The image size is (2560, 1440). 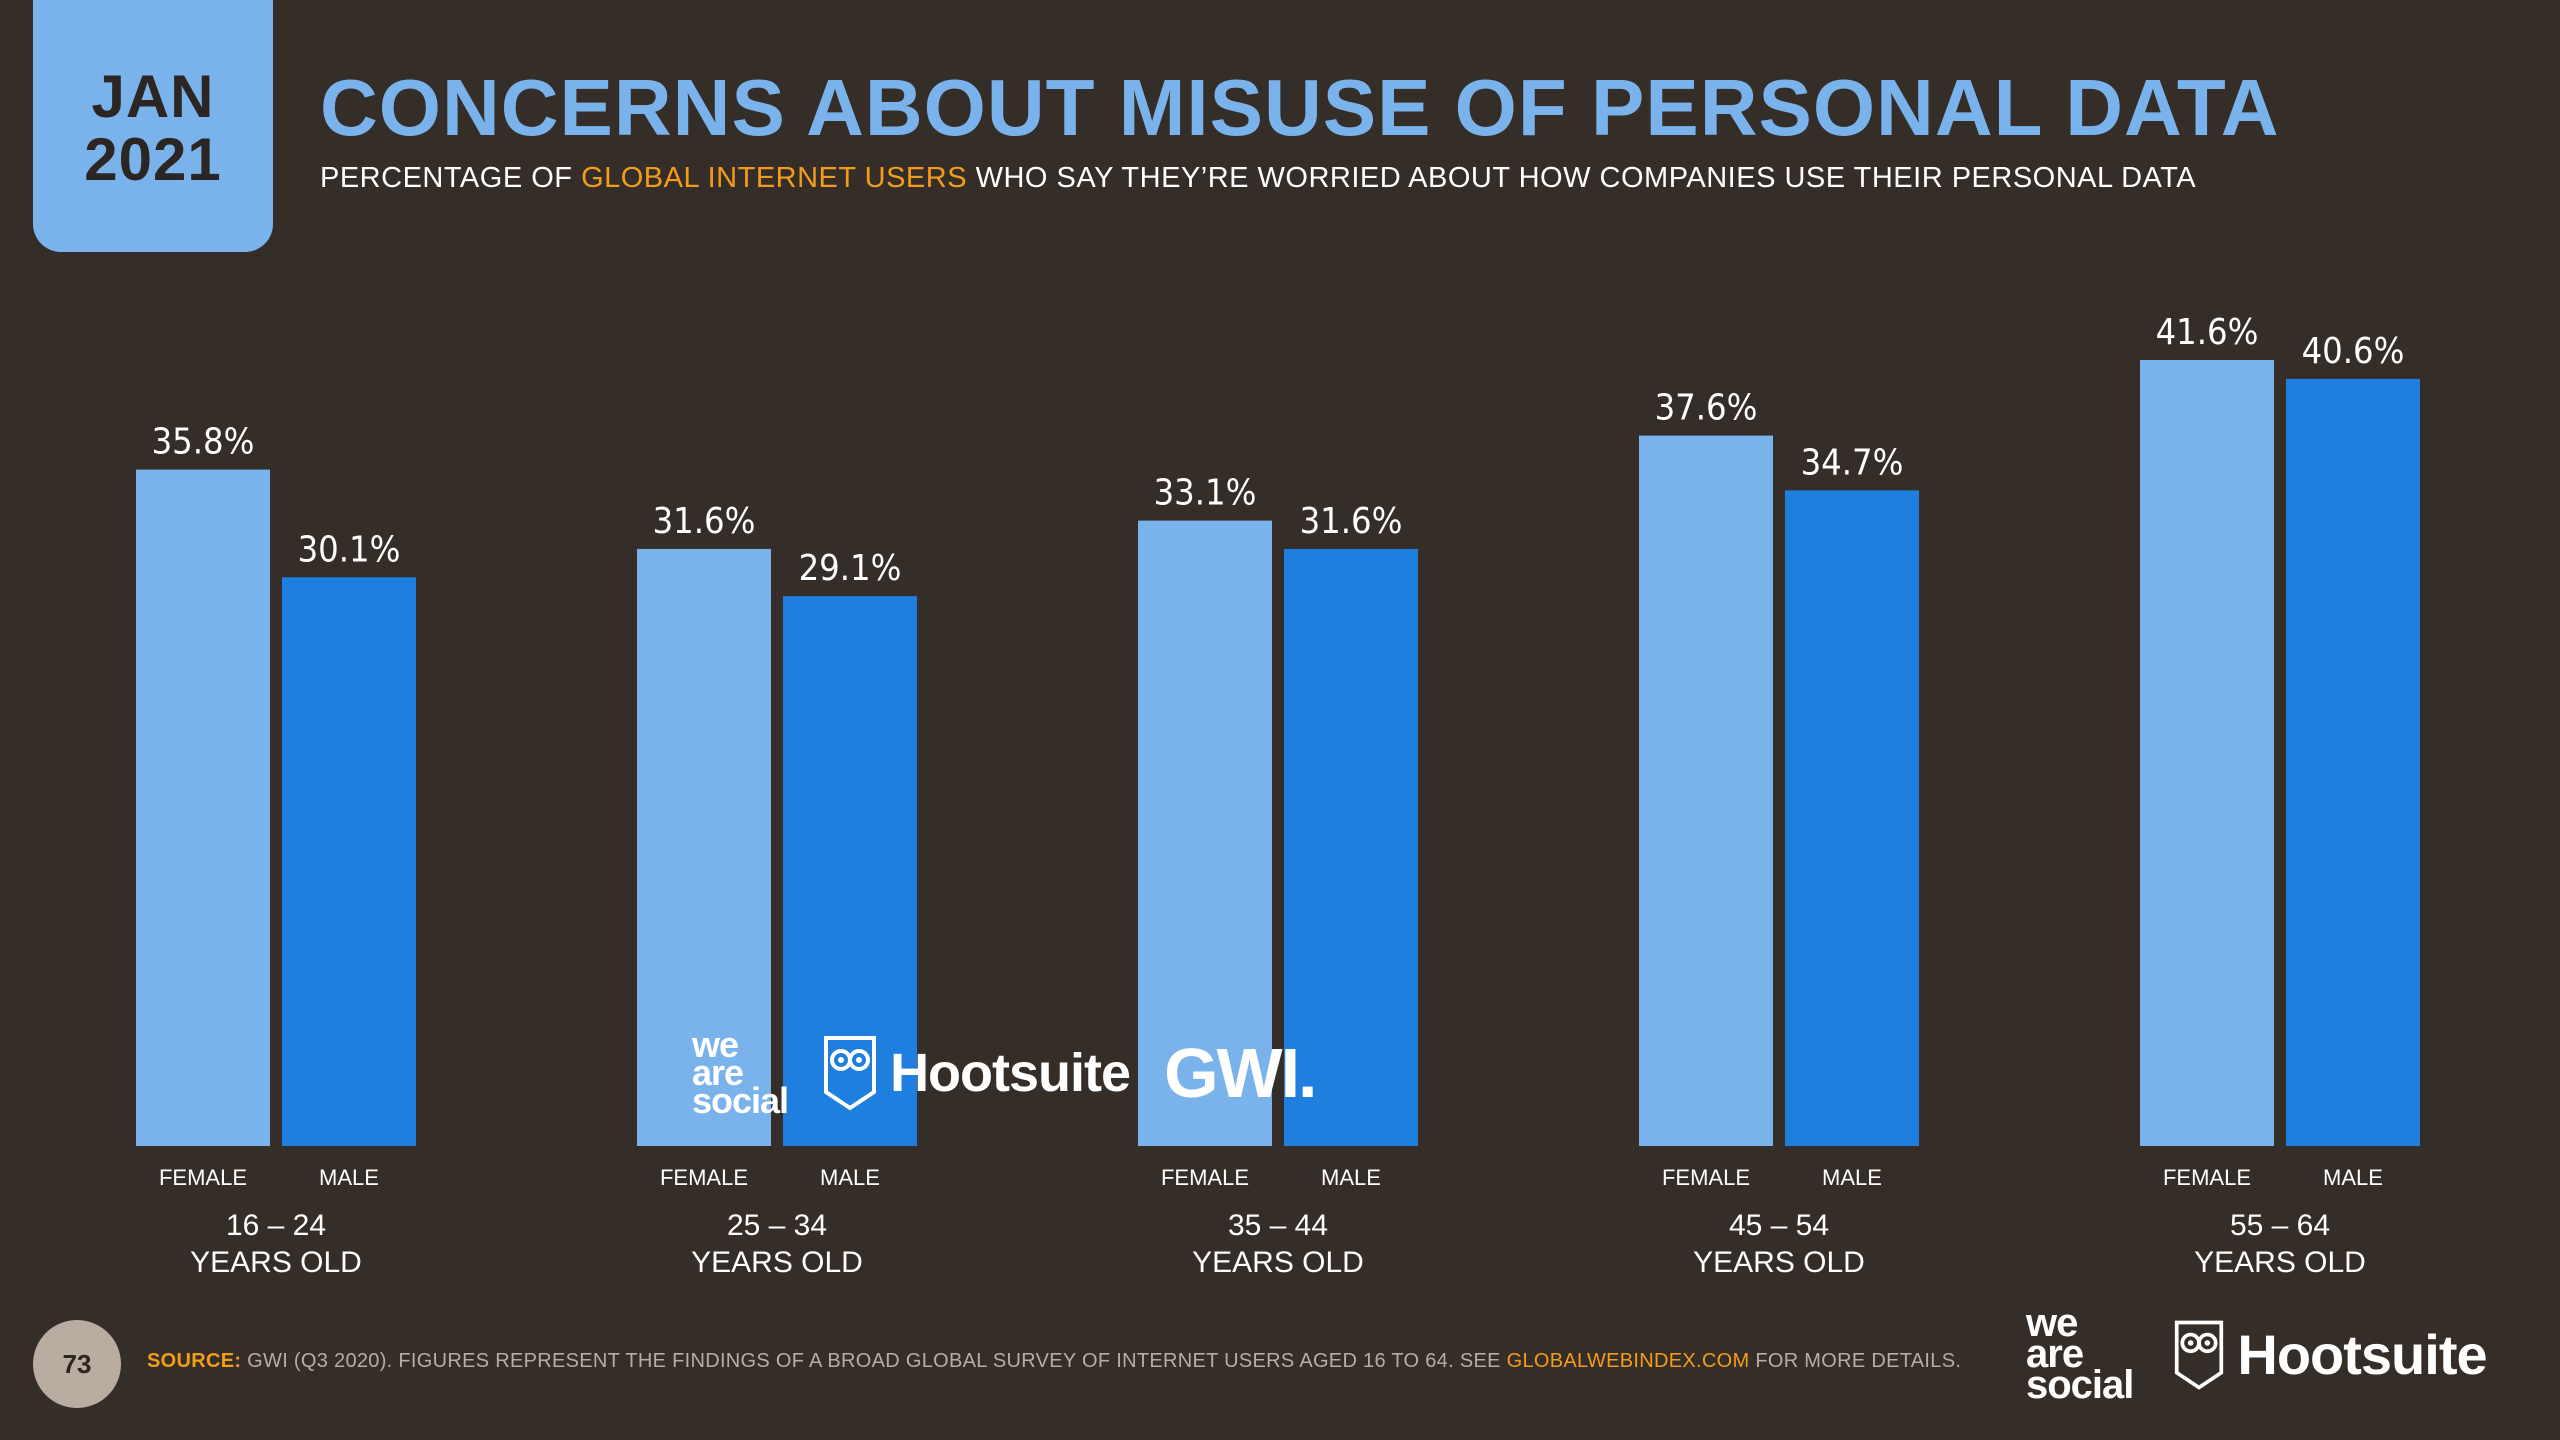 I want to click on age-group-label: 55 – 64, so click(x=2280, y=1225).